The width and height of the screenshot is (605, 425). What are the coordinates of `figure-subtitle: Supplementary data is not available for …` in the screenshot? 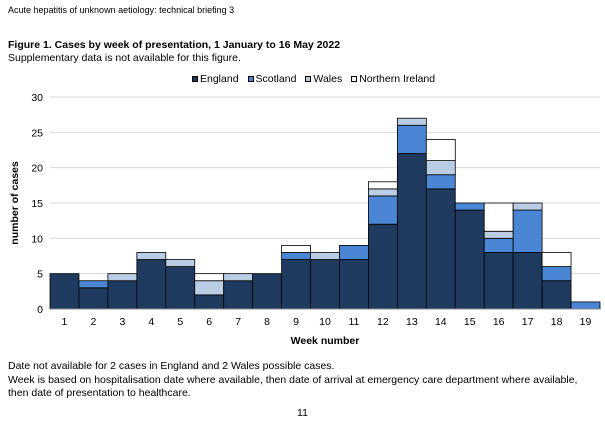 It's located at (124, 58).